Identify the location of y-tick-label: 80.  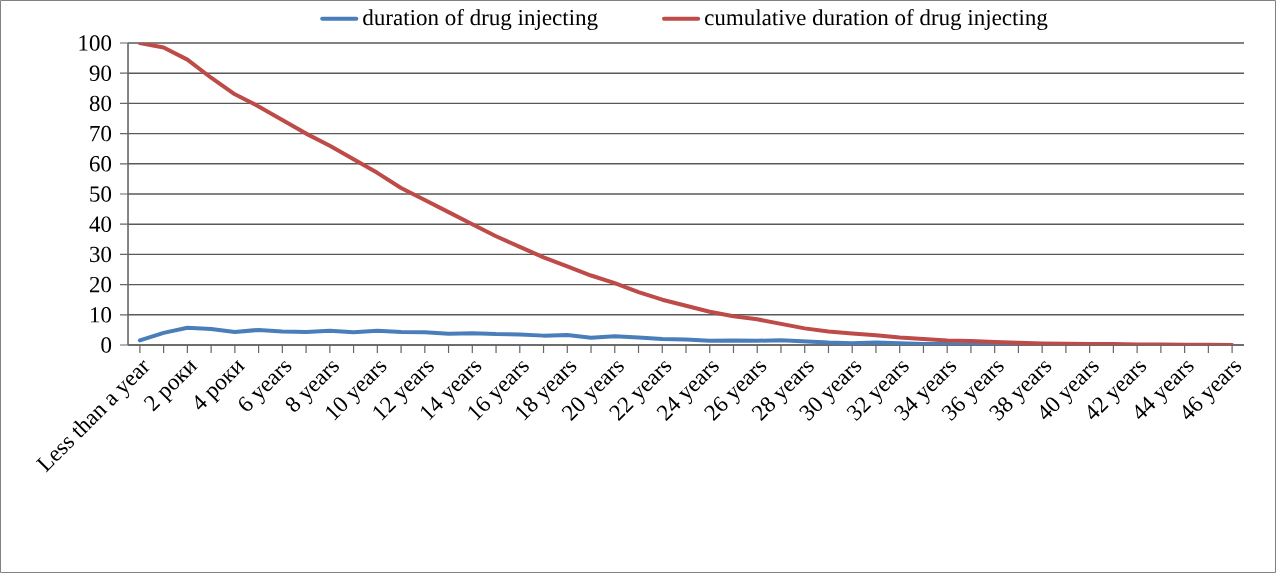
(100, 103).